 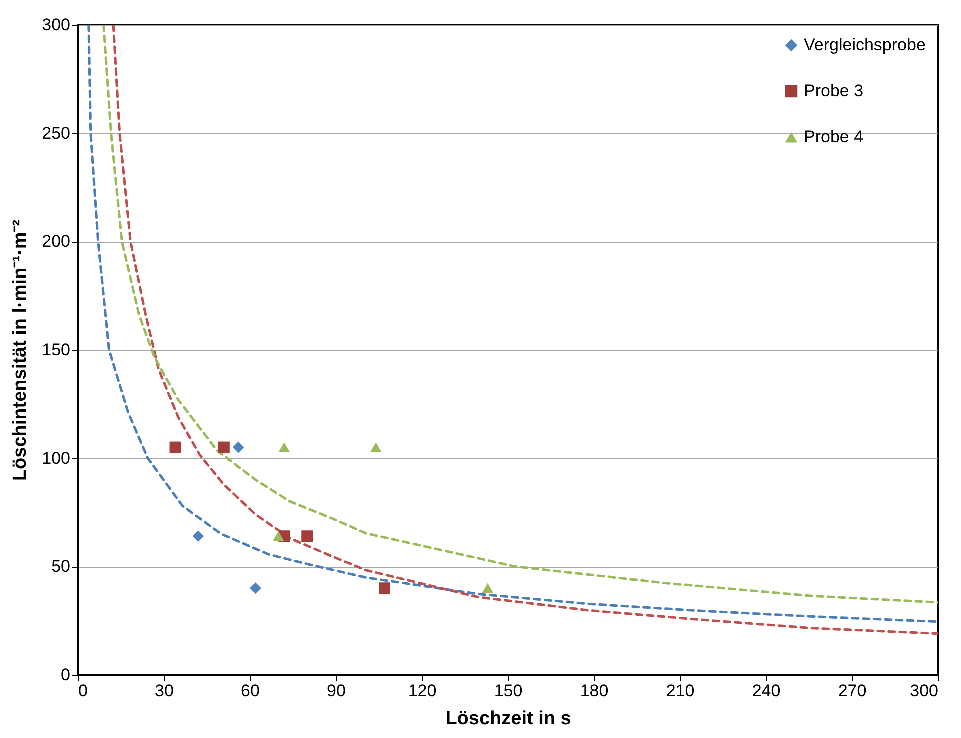 What do you see at coordinates (56, 25) in the screenshot?
I see `y-tick-label: 300` at bounding box center [56, 25].